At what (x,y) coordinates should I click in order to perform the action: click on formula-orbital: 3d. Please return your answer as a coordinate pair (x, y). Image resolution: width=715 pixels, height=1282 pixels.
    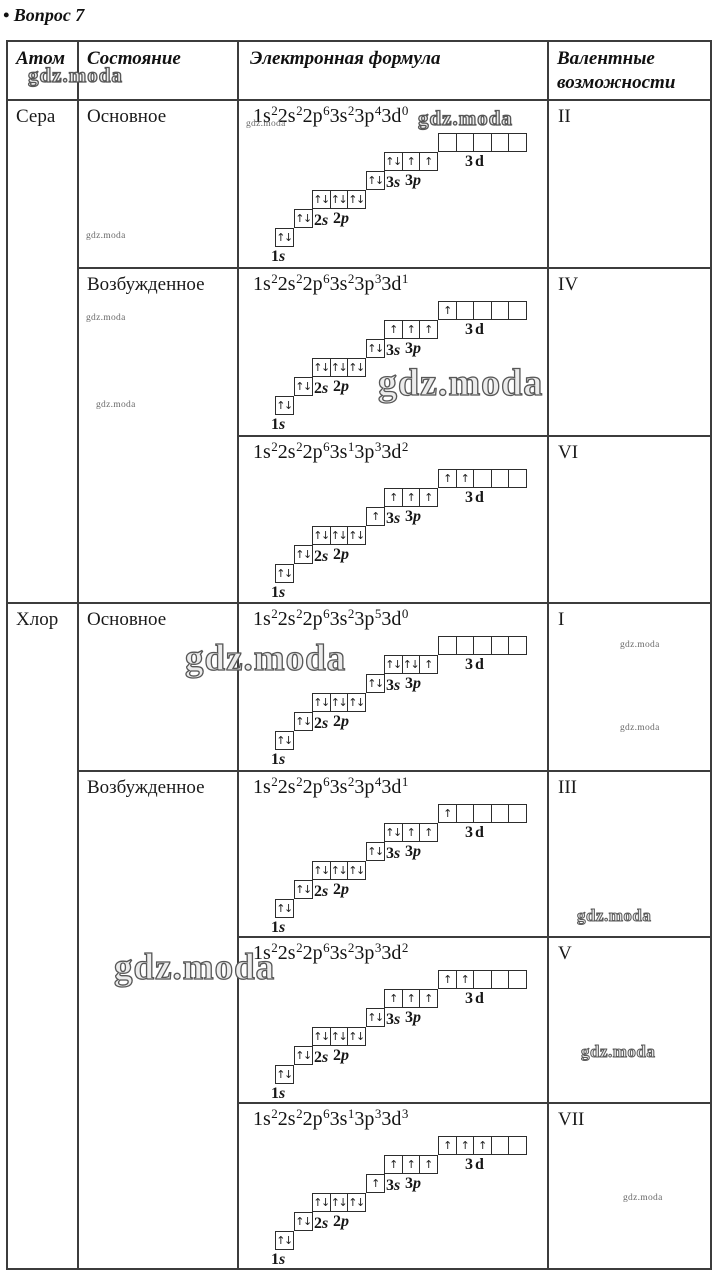
    Looking at the image, I should click on (391, 1118).